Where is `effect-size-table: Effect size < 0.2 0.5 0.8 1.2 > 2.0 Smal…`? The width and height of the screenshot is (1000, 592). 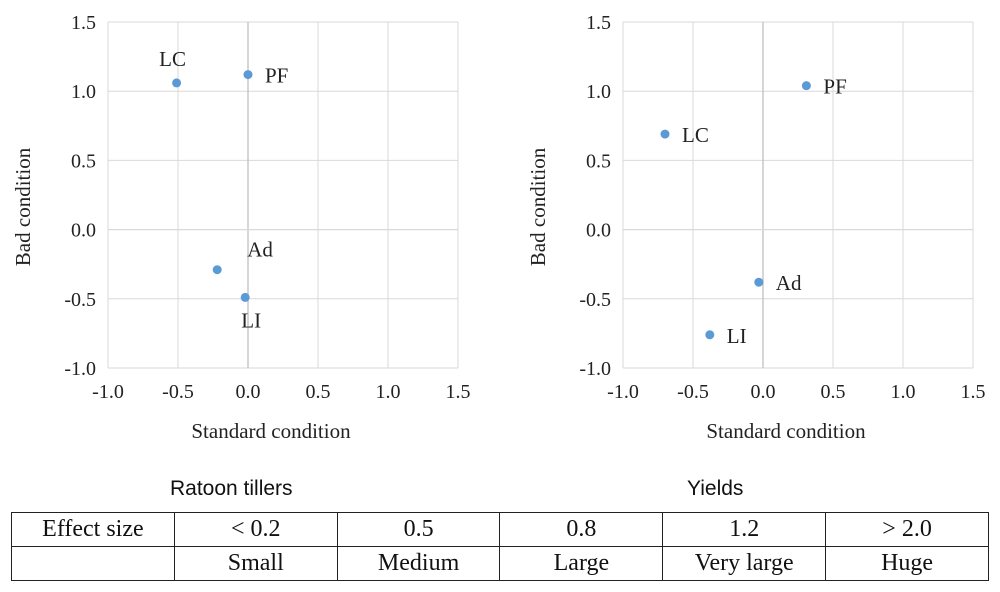
effect-size-table: Effect size < 0.2 0.5 0.8 1.2 > 2.0 Smal… is located at coordinates (500, 546).